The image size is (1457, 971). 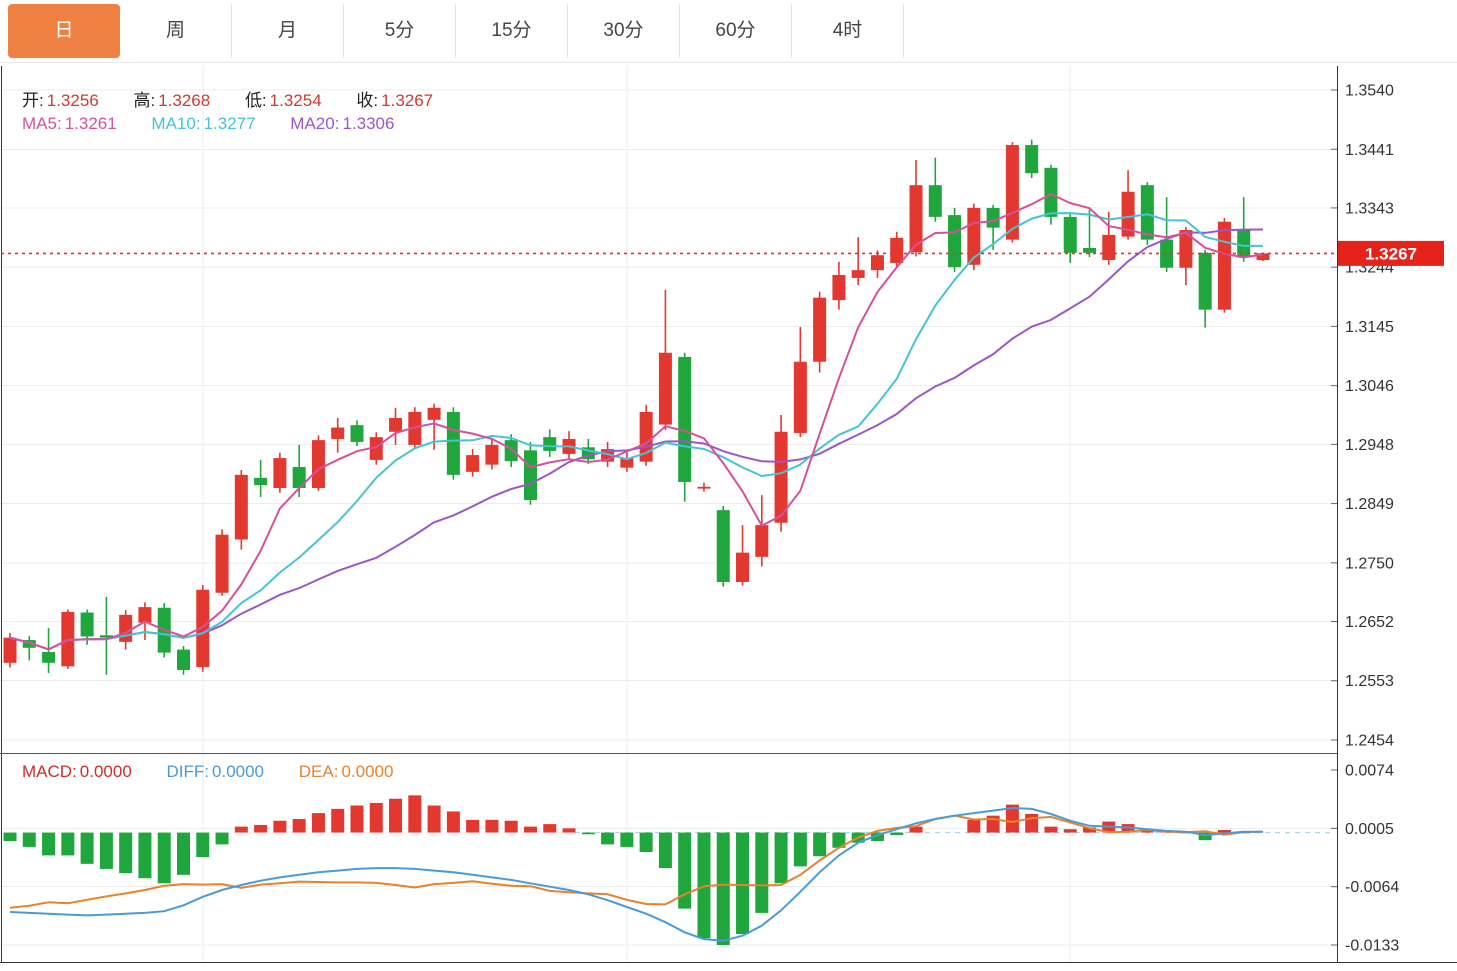 What do you see at coordinates (1369, 150) in the screenshot?
I see `price-tick-label: 1.3441` at bounding box center [1369, 150].